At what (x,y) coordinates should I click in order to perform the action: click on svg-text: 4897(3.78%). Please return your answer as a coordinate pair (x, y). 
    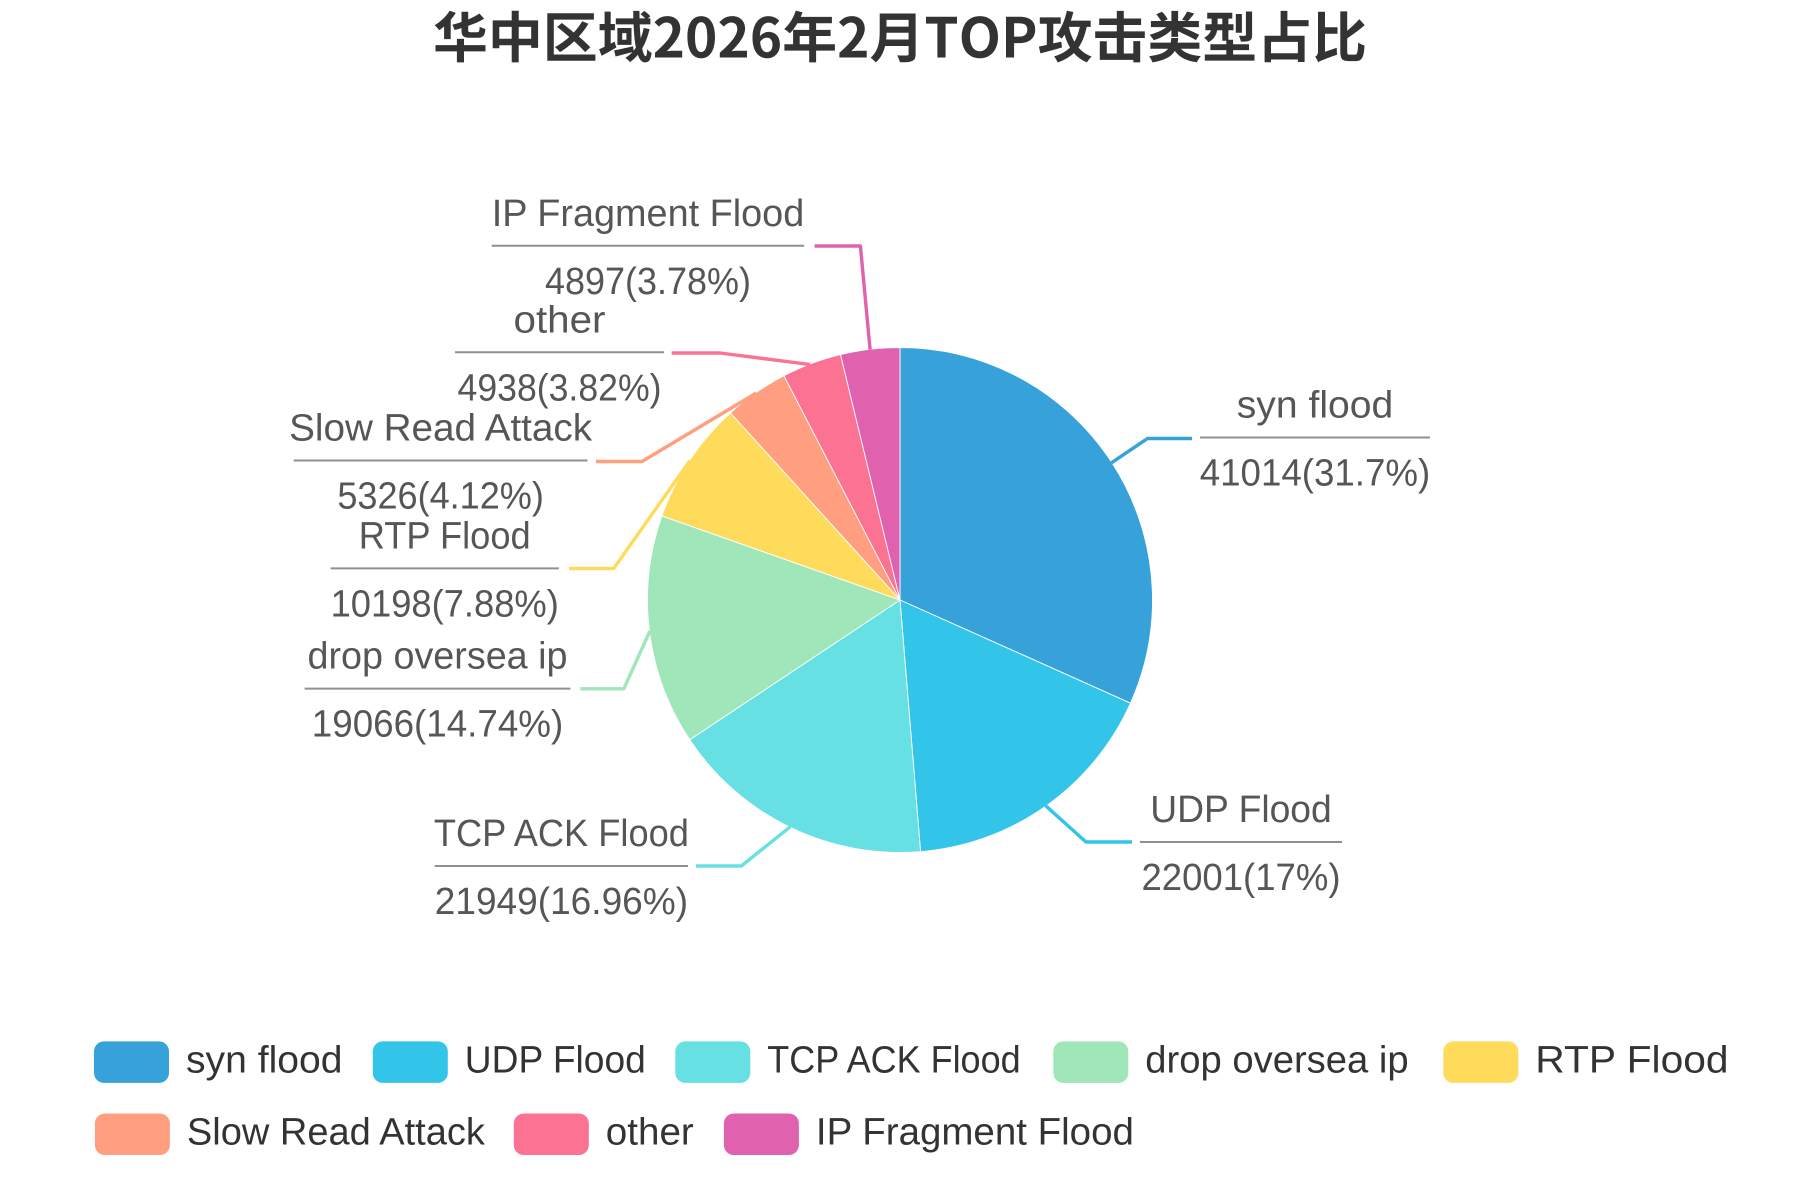
    Looking at the image, I should click on (648, 282).